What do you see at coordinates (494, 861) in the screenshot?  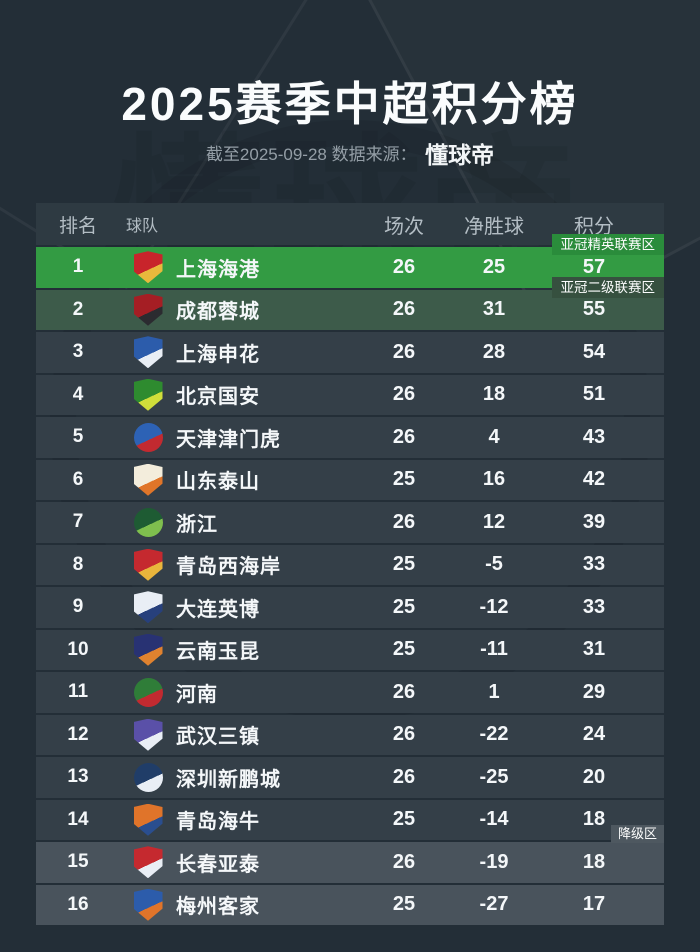 I see `goal-diff-cell: -19` at bounding box center [494, 861].